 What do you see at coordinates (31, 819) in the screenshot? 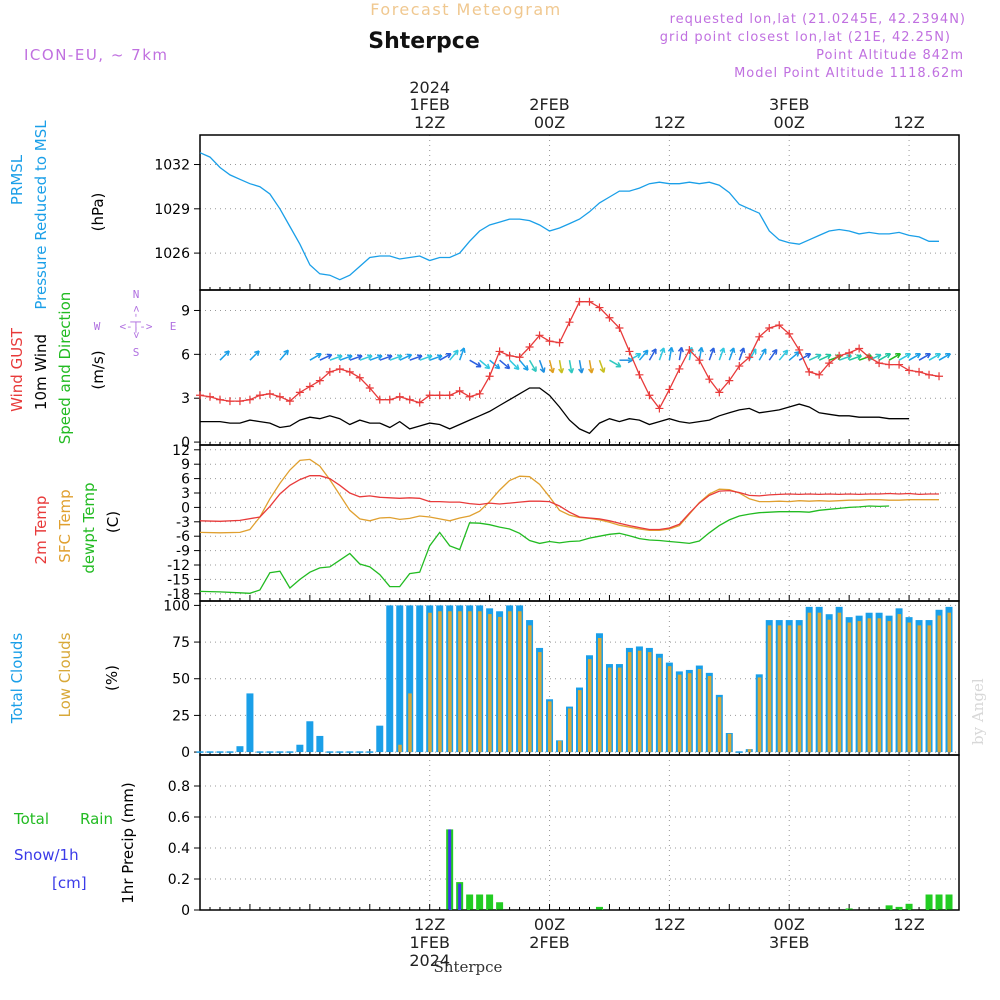
I see `precip-total-label: Total` at bounding box center [31, 819].